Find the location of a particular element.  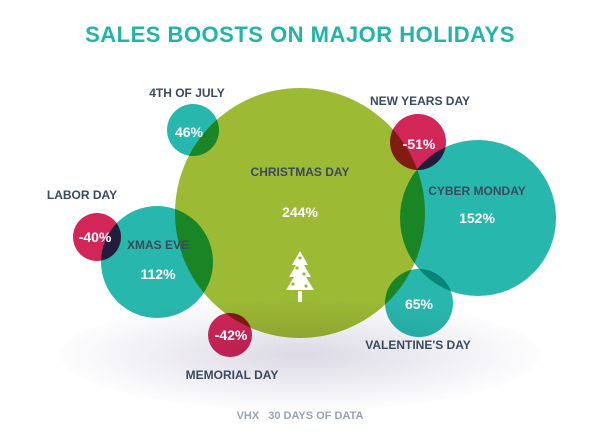

value-christmas-day: 244% is located at coordinates (300, 212).